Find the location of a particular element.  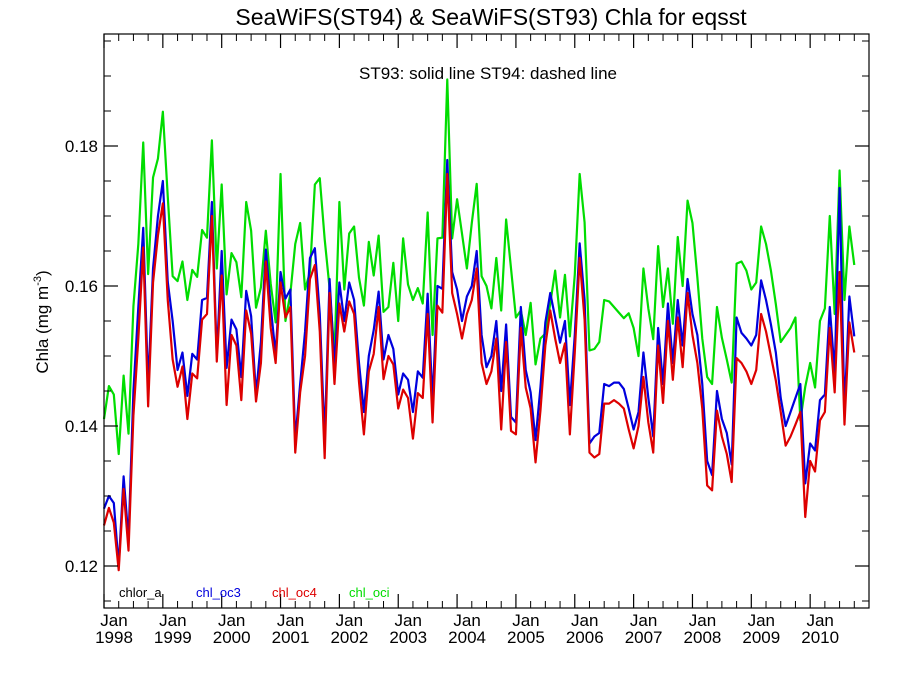

x-tick-year-label: 2005 is located at coordinates (526, 637).